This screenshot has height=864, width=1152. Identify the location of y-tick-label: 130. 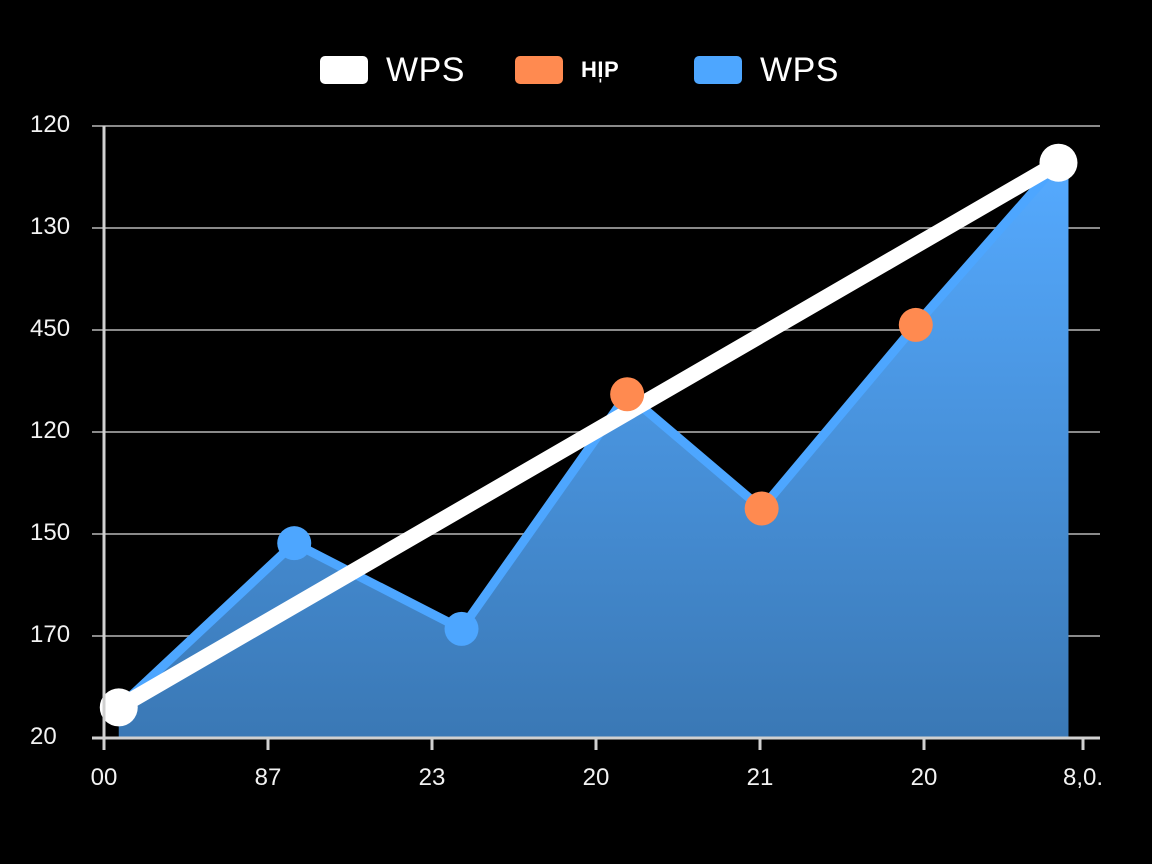
(50, 226).